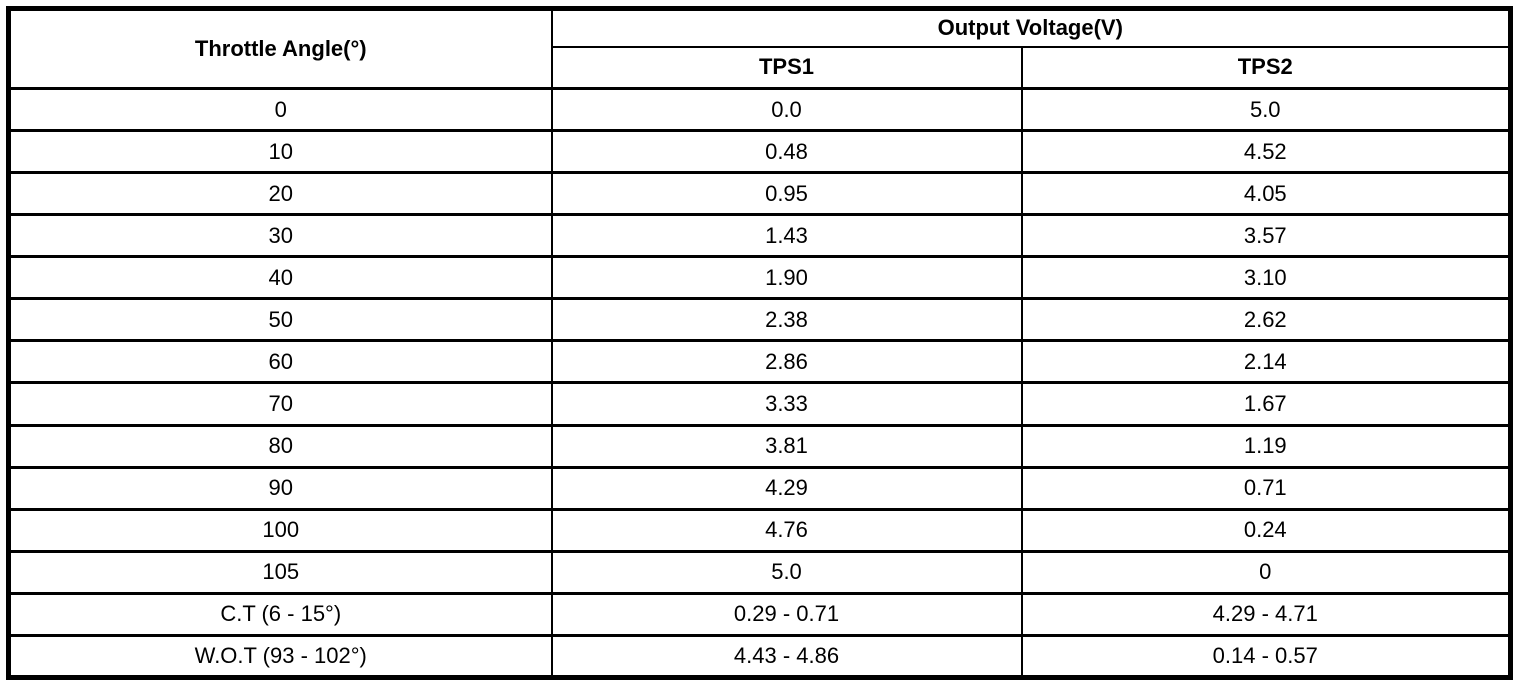  Describe the element at coordinates (1266, 235) in the screenshot. I see `tps2-value-cell: 3.57` at that location.